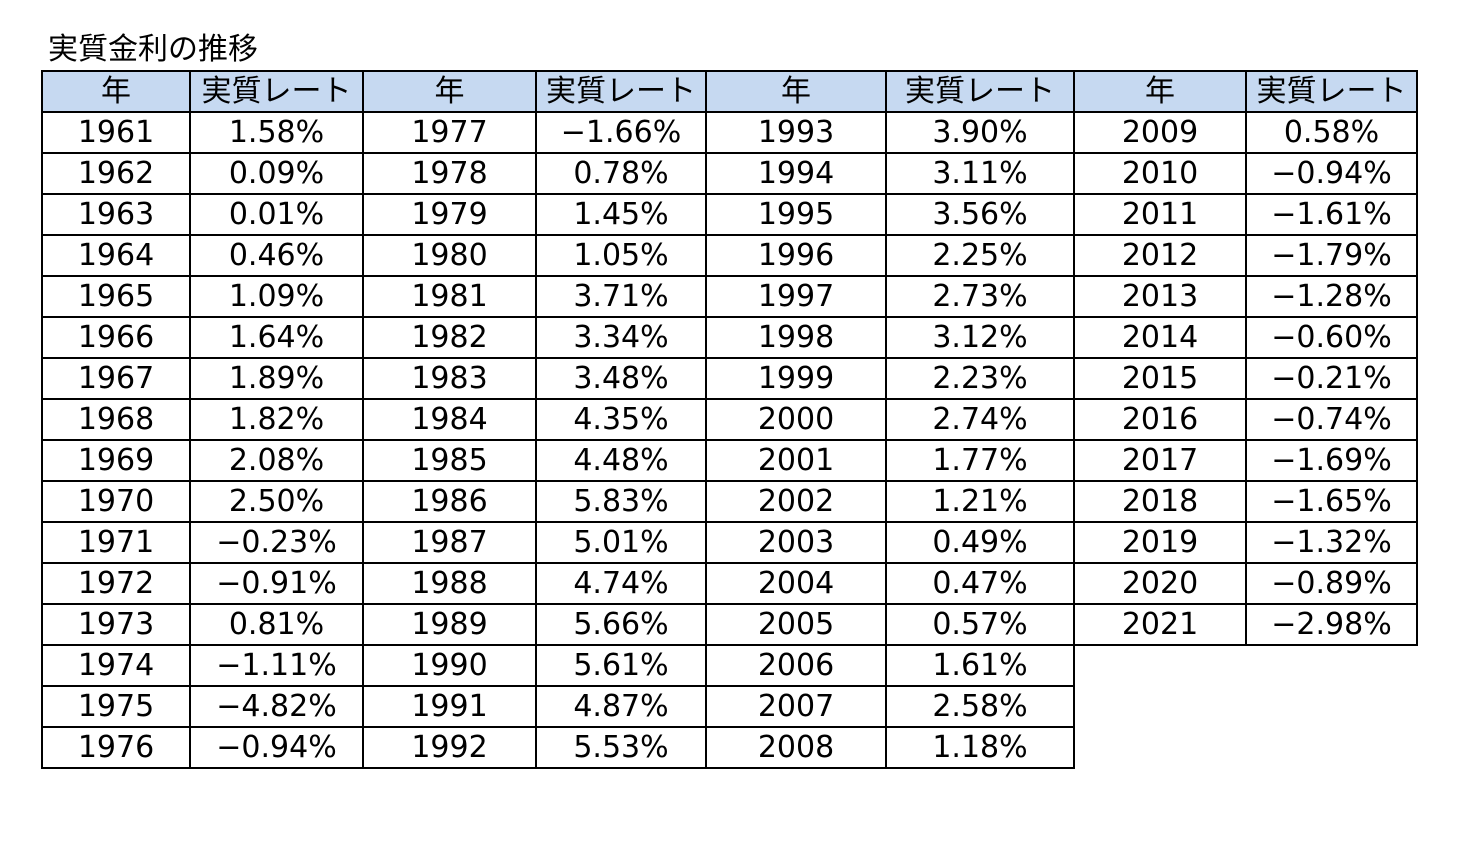  What do you see at coordinates (796, 747) in the screenshot?
I see `year-cell: 2008` at bounding box center [796, 747].